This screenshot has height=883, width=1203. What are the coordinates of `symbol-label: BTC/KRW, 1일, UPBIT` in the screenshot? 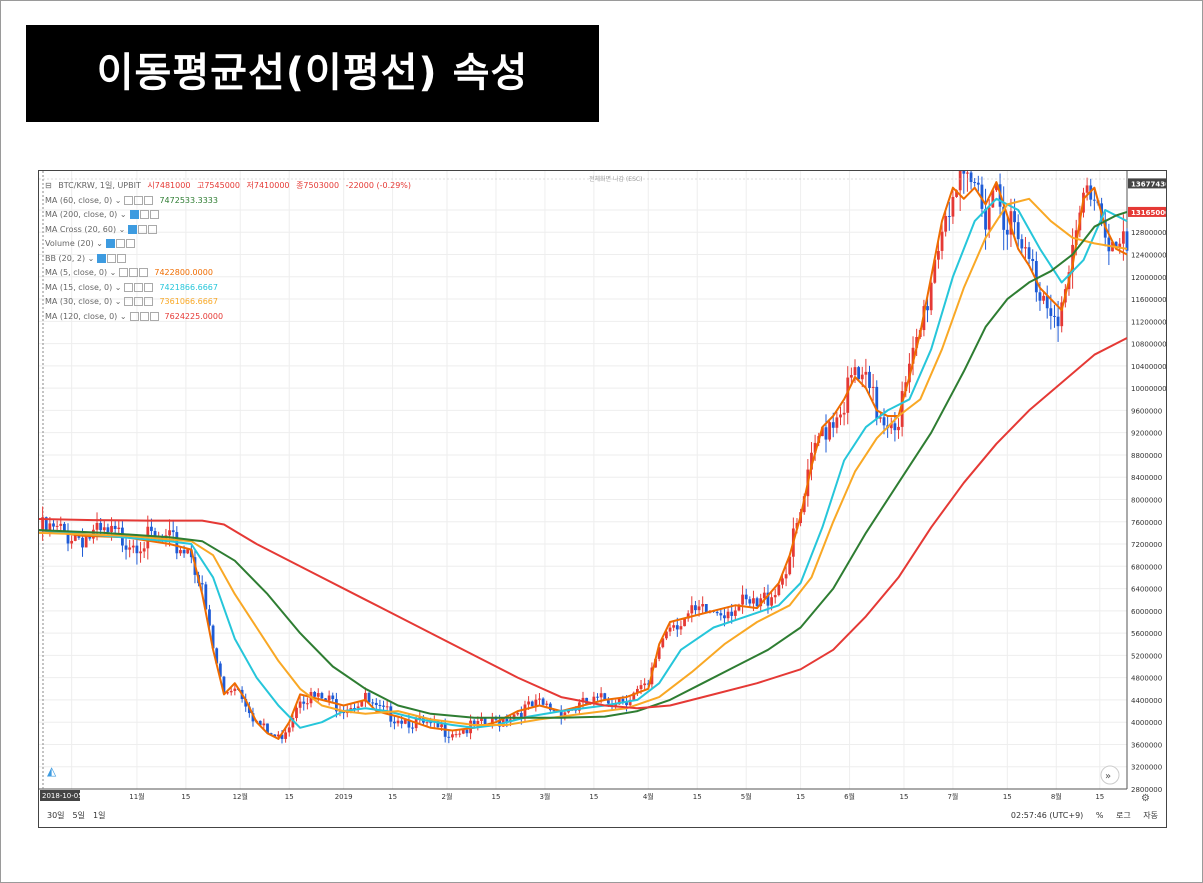 It's located at (99, 185).